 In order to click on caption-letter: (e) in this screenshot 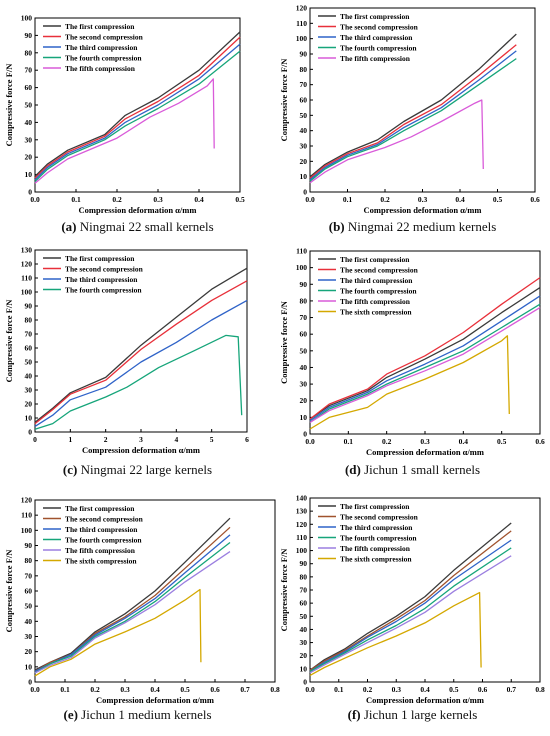, I will do `click(70, 714)`.